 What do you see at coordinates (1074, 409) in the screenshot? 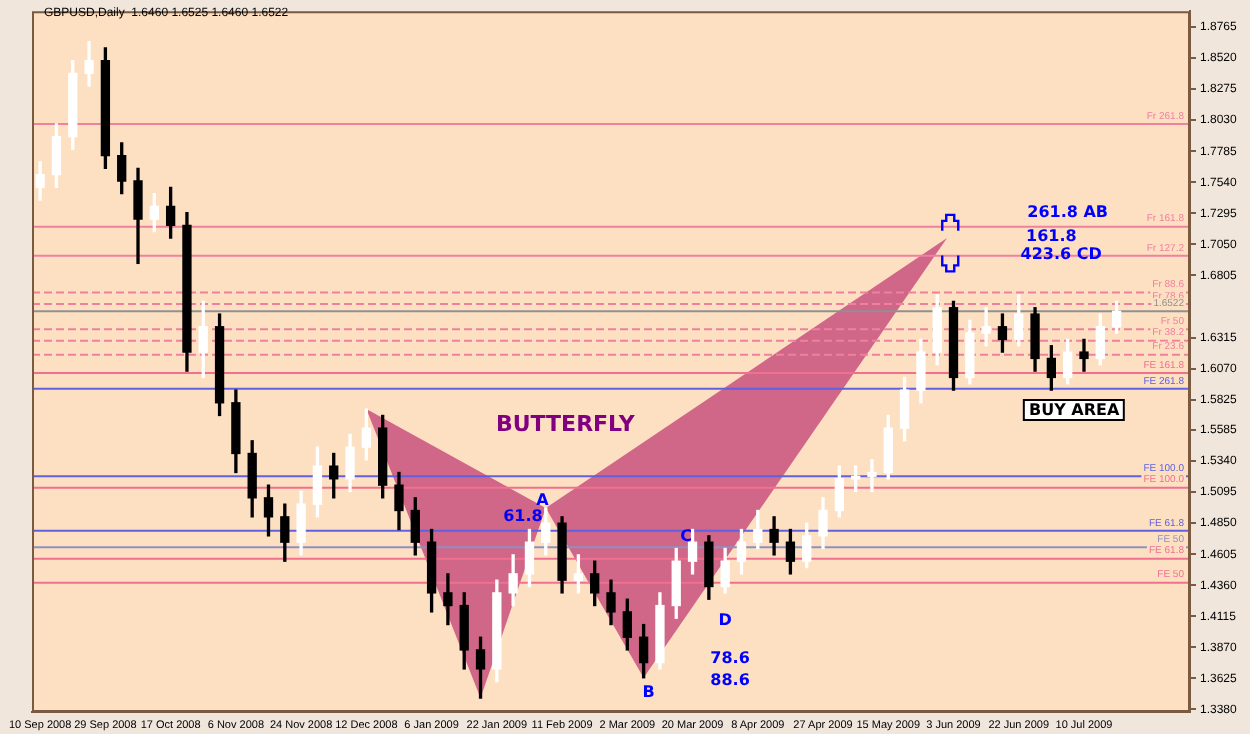
I see `annotation: BUY AREA` at bounding box center [1074, 409].